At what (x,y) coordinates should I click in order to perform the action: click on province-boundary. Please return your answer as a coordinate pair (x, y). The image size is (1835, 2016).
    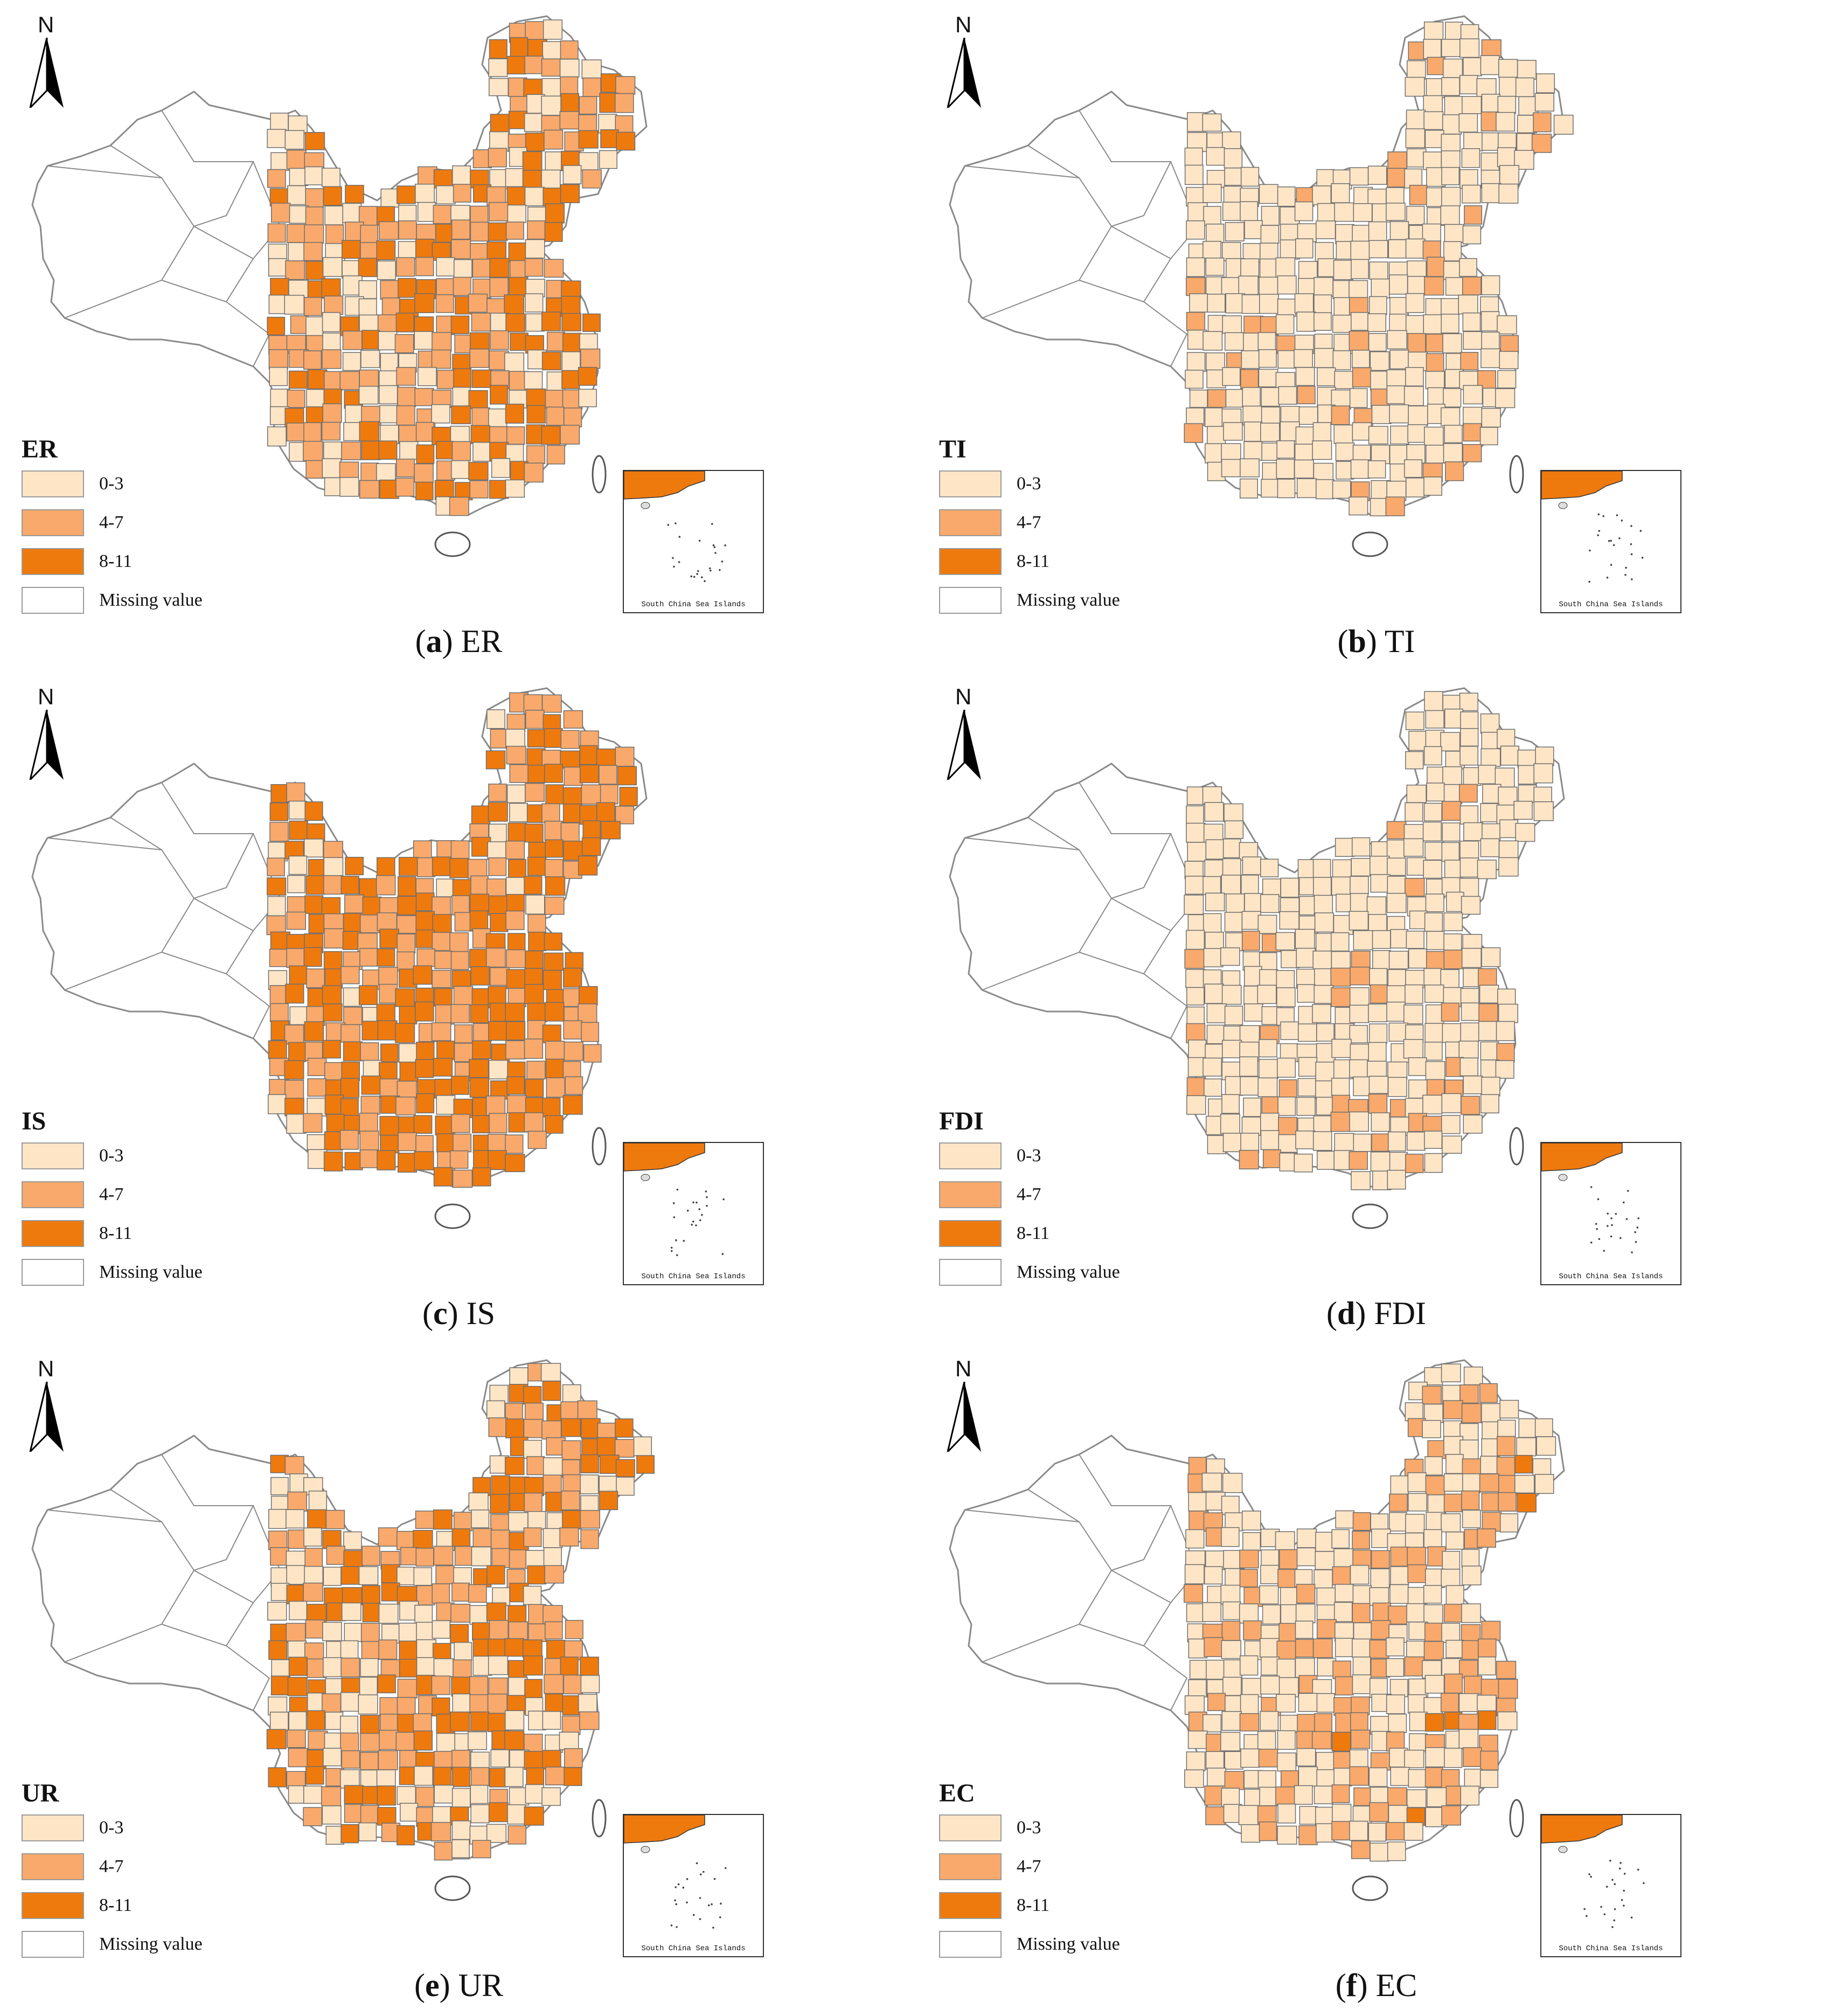
    Looking at the image, I should click on (248, 1006).